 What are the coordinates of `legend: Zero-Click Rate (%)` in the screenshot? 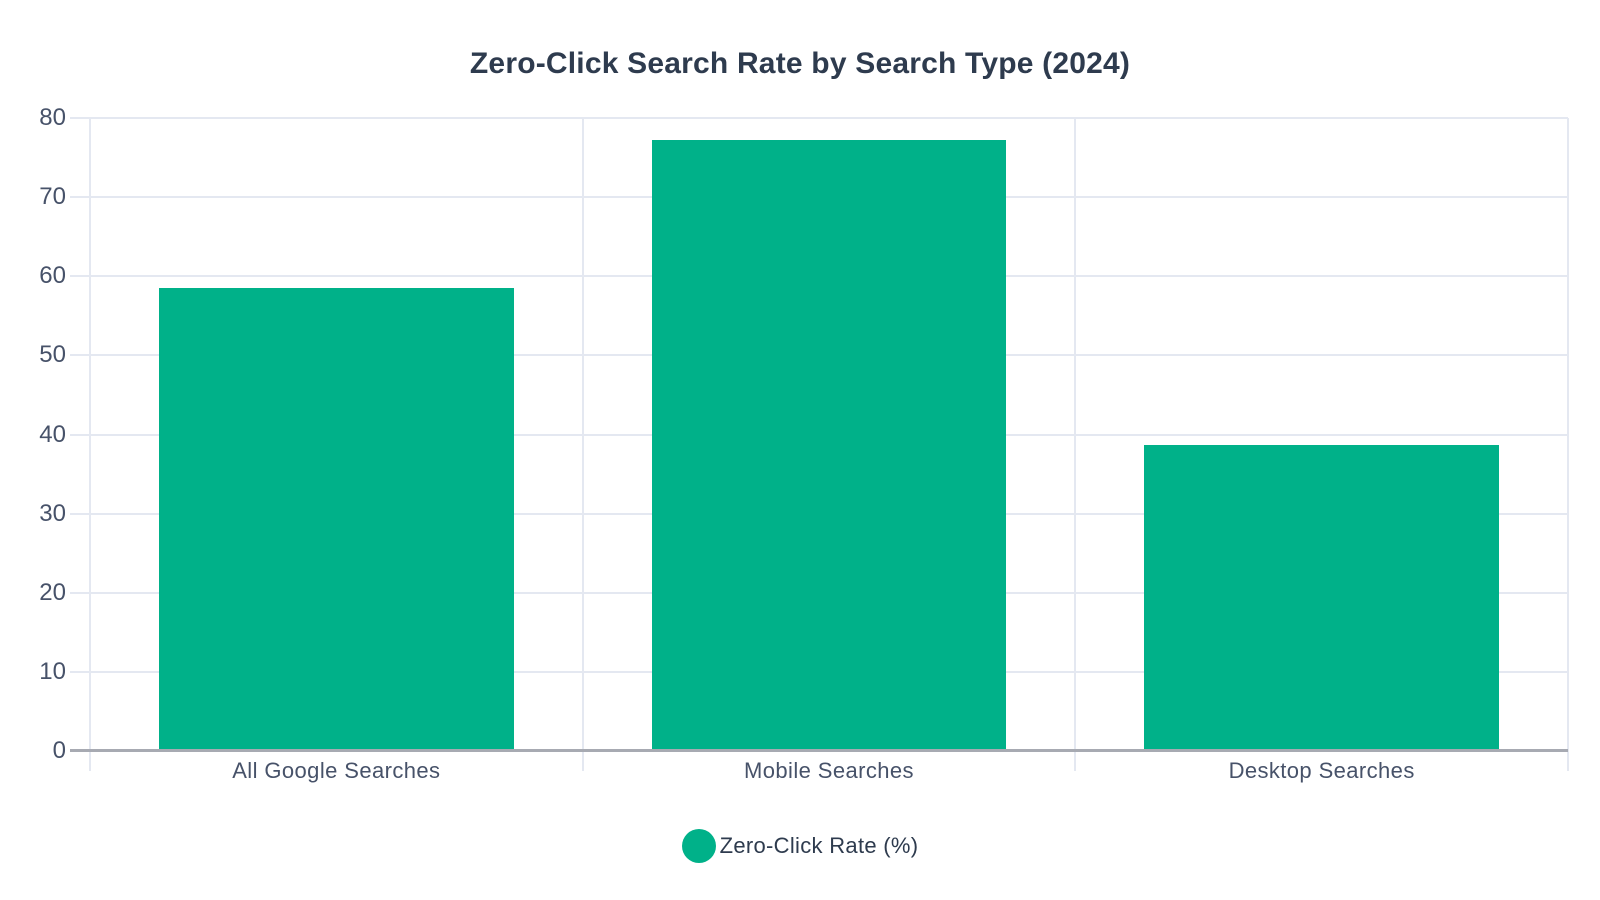 It's located at (800, 846).